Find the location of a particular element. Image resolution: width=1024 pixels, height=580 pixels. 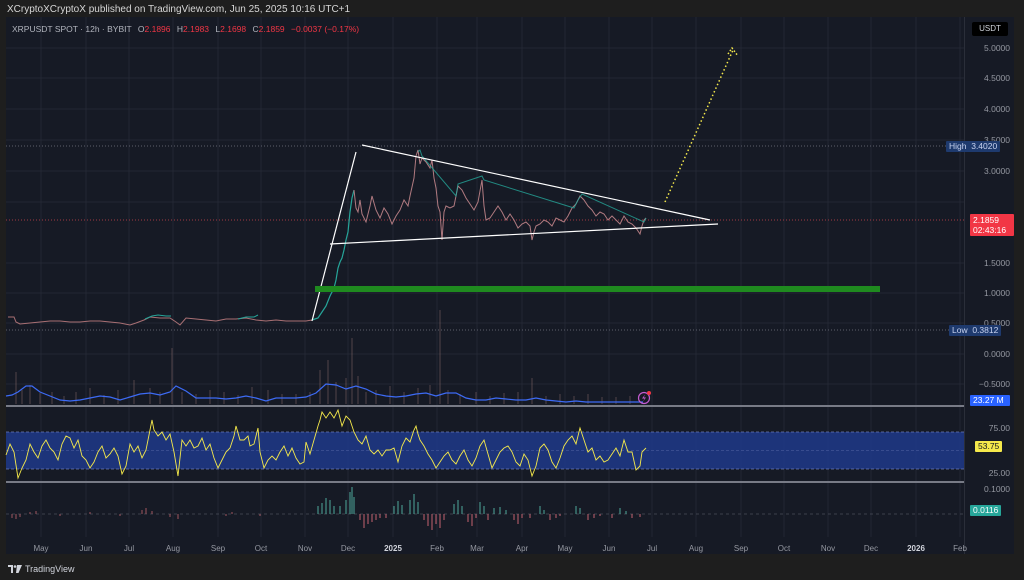

target-arrow-head is located at coordinates (733, 51).